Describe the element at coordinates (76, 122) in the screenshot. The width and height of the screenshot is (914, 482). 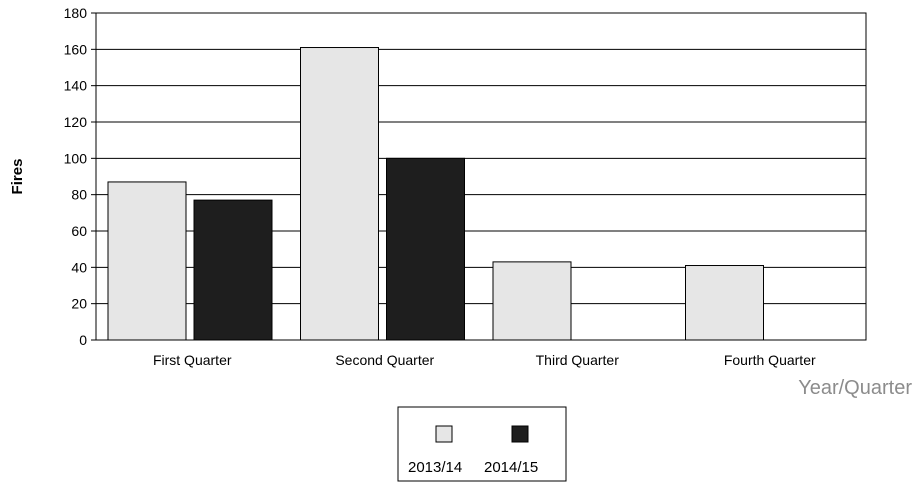
I see `y-tick-label: 120` at that location.